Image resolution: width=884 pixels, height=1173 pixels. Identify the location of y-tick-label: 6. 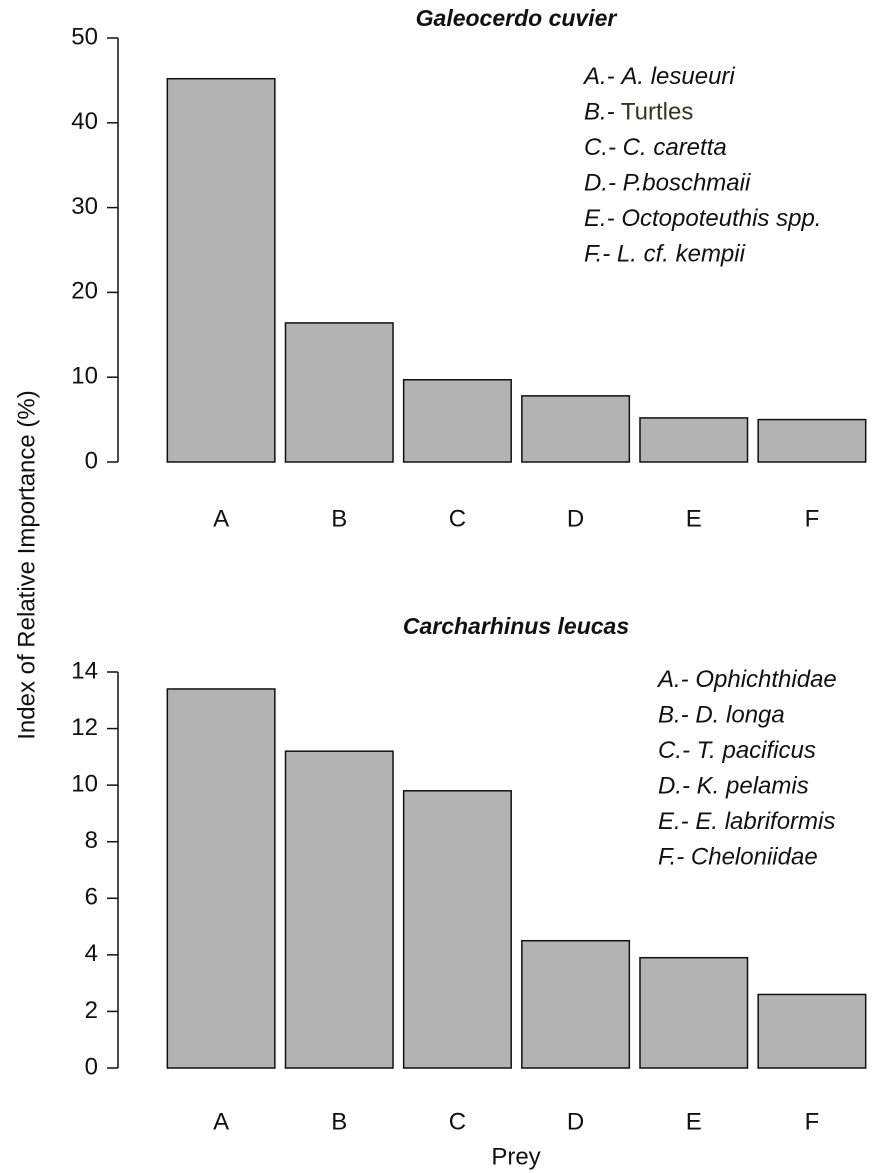
(91, 897).